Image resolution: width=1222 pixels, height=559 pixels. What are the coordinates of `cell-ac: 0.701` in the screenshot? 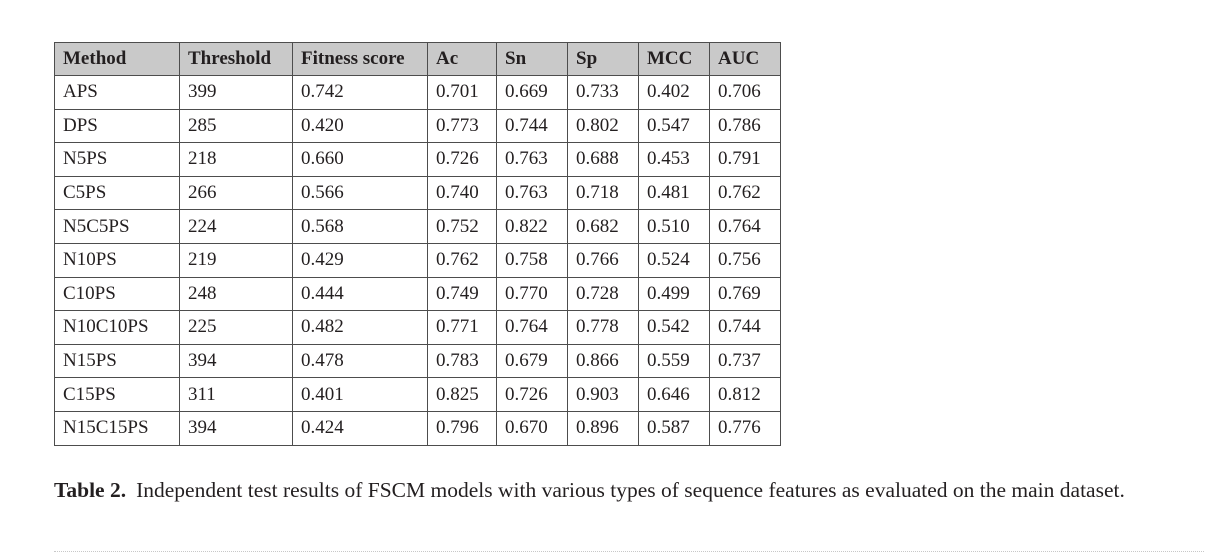 It's located at (462, 92).